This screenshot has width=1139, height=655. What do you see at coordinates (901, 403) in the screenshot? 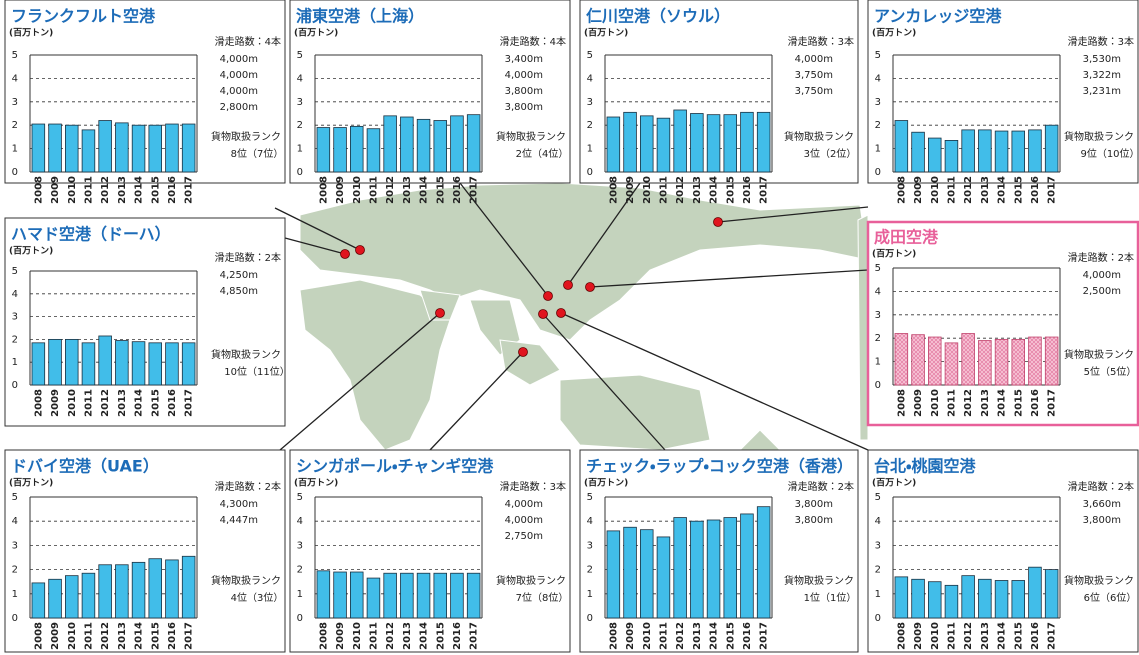
I see `x-tick-label: 2008` at bounding box center [901, 403].